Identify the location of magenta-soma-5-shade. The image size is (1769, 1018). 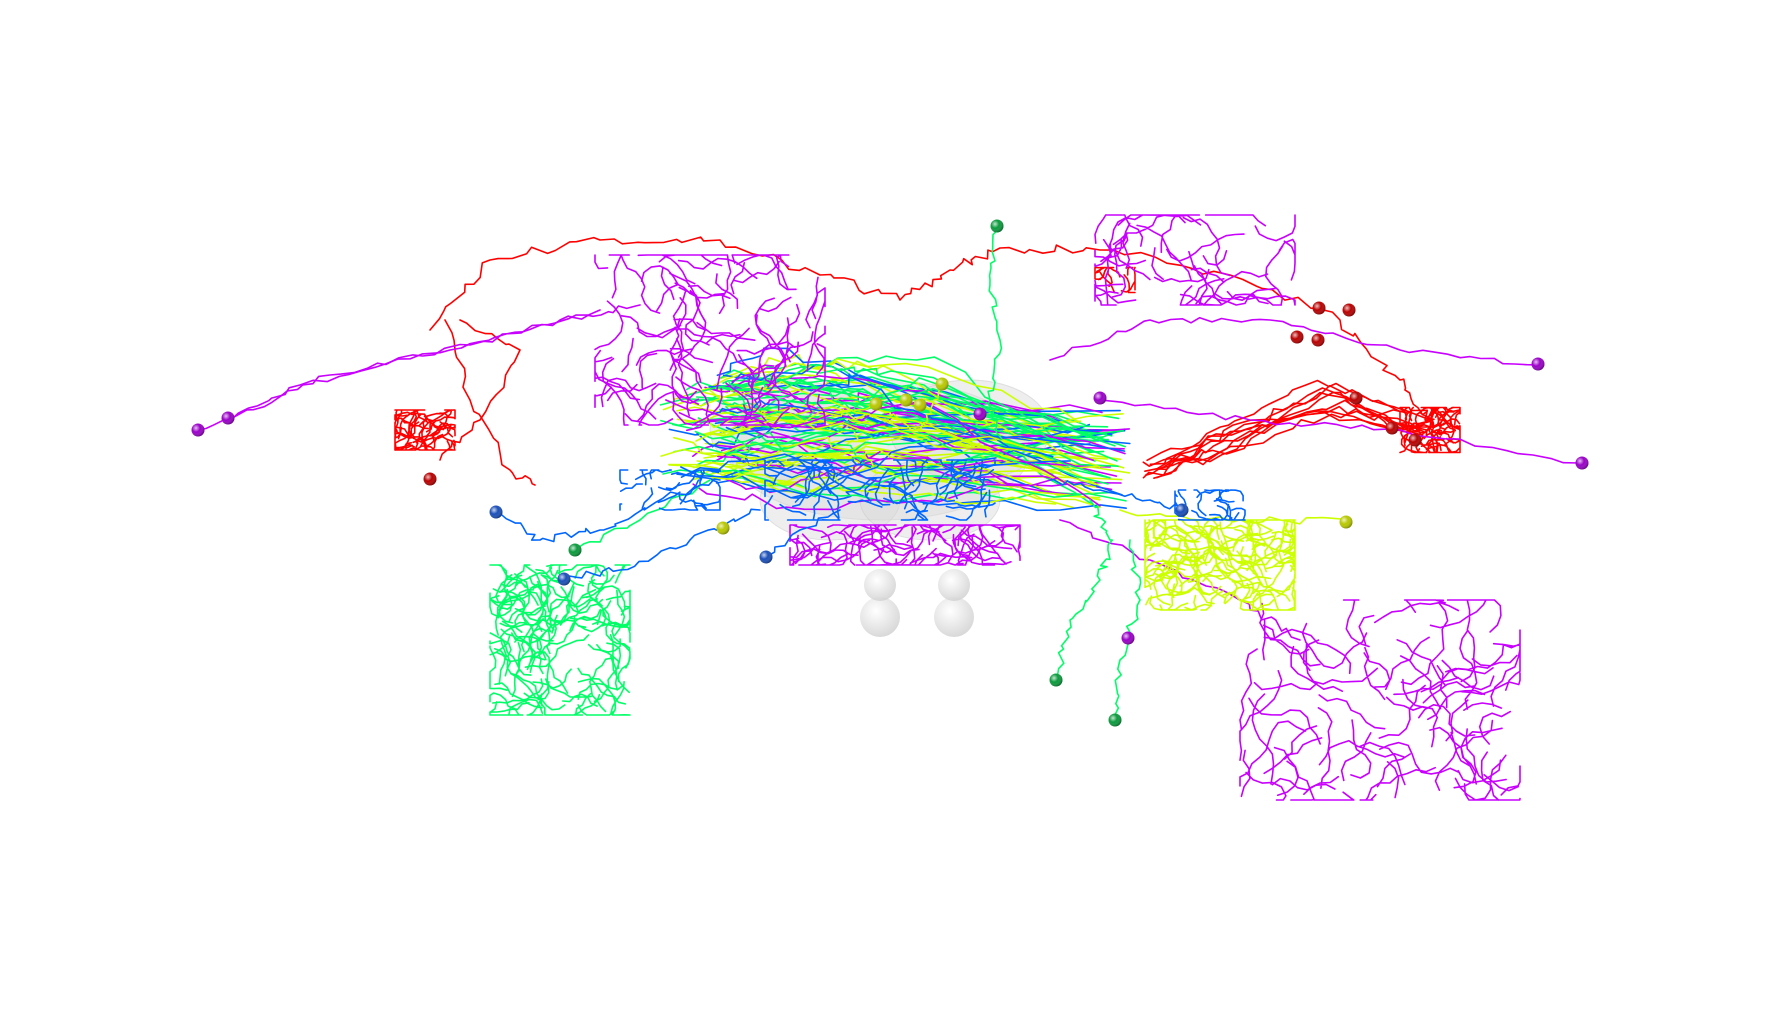
(1538, 364).